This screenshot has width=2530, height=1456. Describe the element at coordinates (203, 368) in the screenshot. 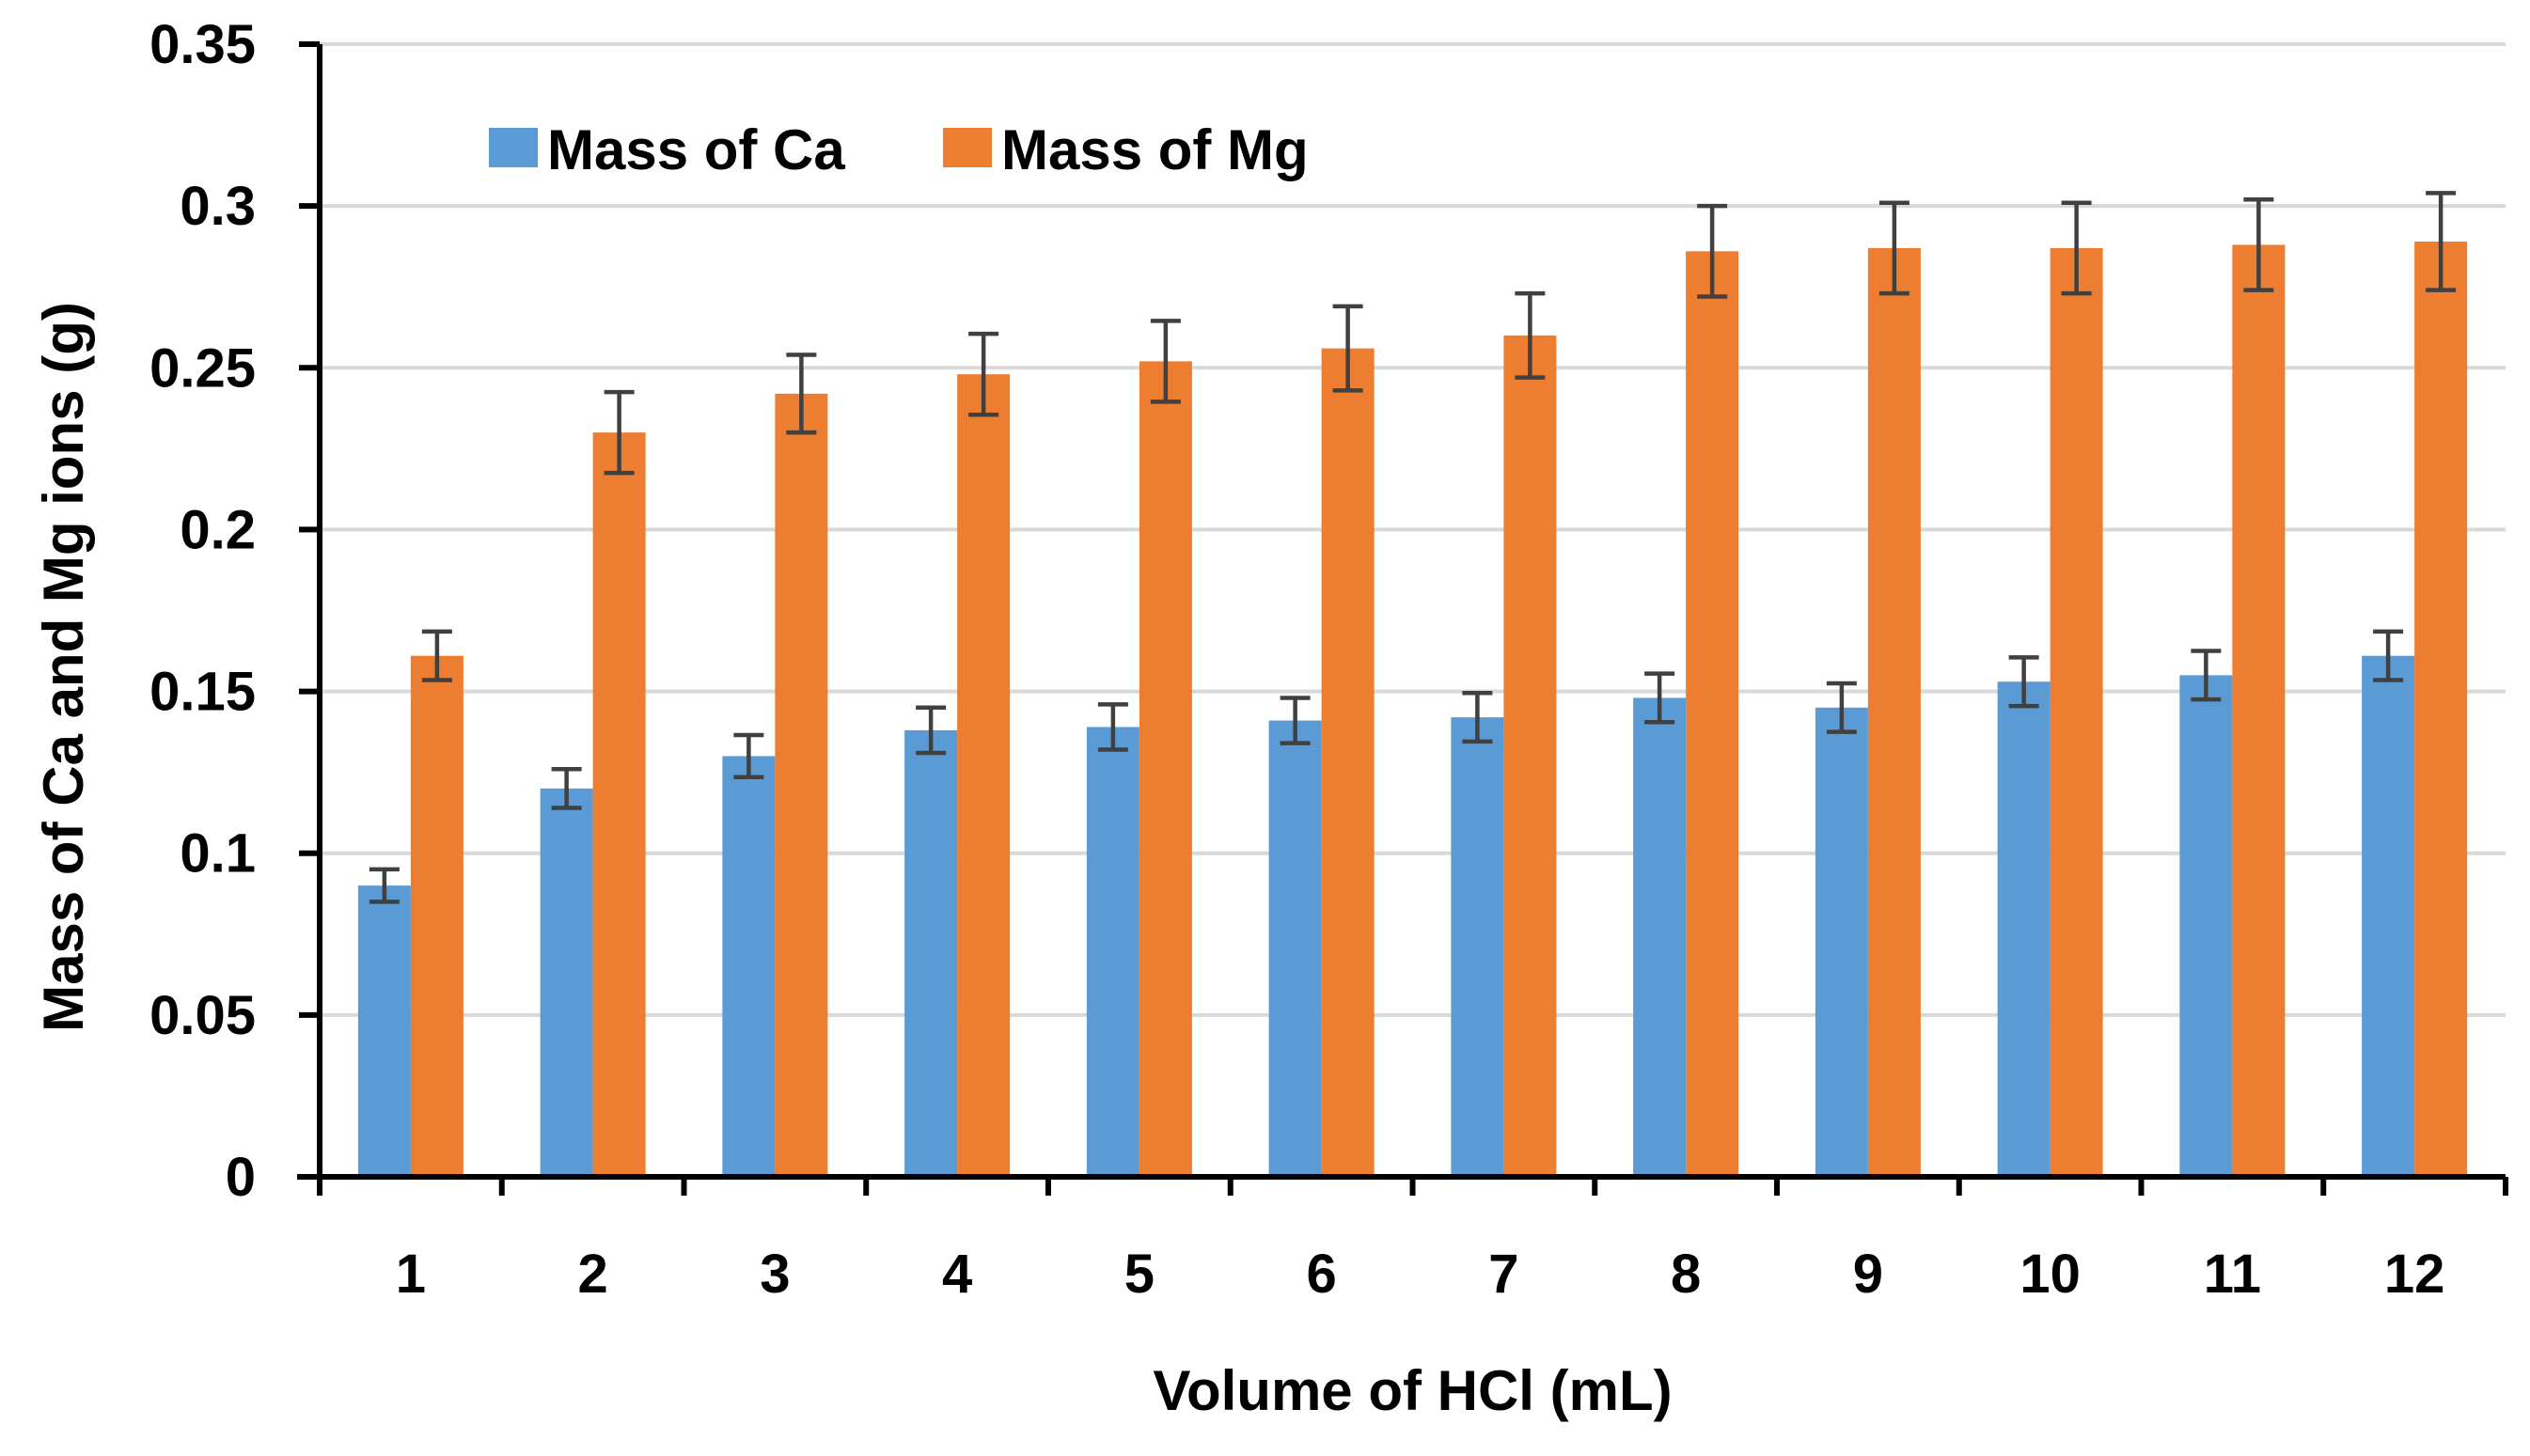

I see `y-tick-label: 0.25` at that location.